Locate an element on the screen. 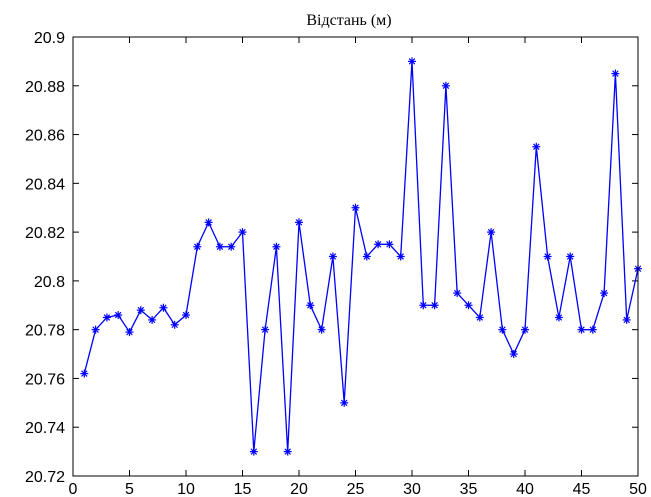 Image resolution: width=651 pixels, height=497 pixels. x-tick-label: 15 is located at coordinates (243, 489).